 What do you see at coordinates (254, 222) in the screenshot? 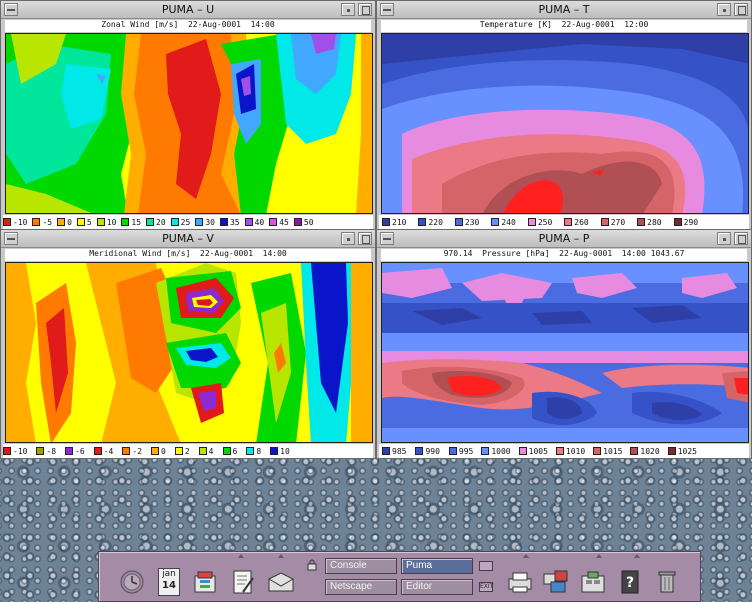
I see `legend-item: 40` at bounding box center [254, 222].